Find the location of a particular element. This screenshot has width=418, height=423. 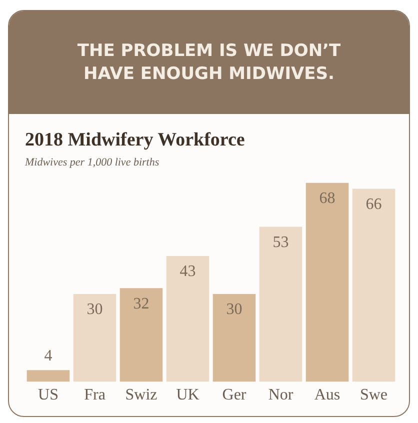

data-label: 66 is located at coordinates (374, 204).